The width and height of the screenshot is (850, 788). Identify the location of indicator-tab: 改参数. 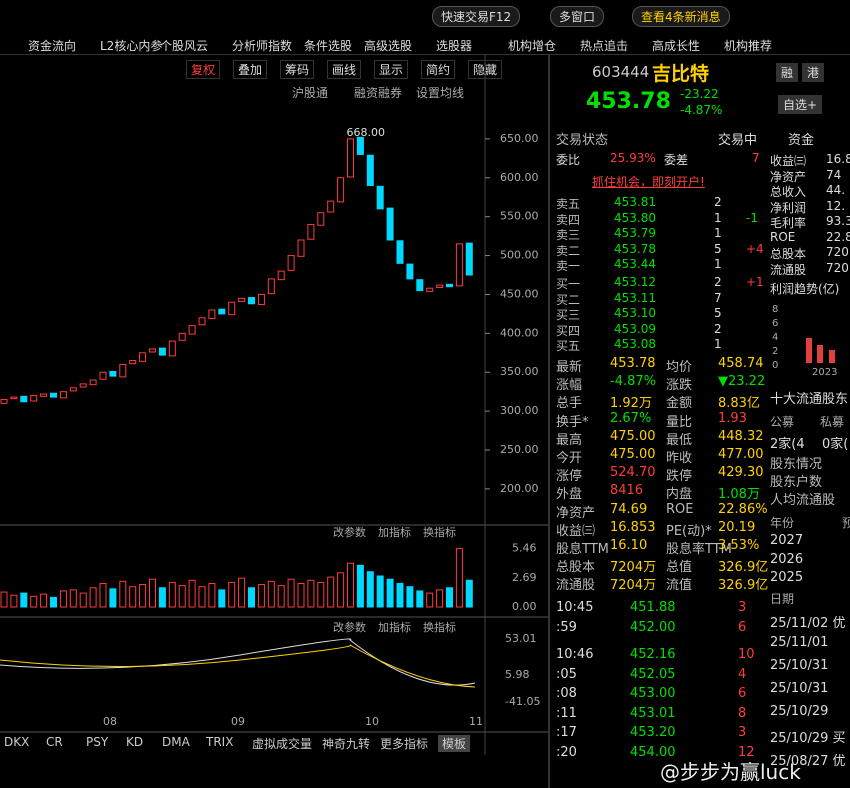
(349, 532).